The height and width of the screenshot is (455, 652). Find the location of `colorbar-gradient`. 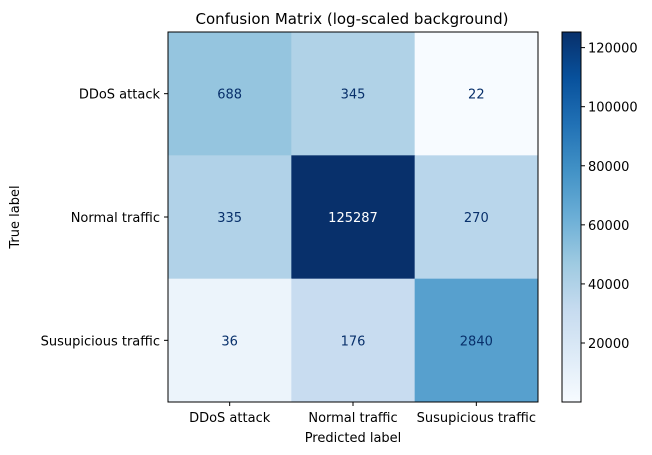

colorbar-gradient is located at coordinates (571, 217).